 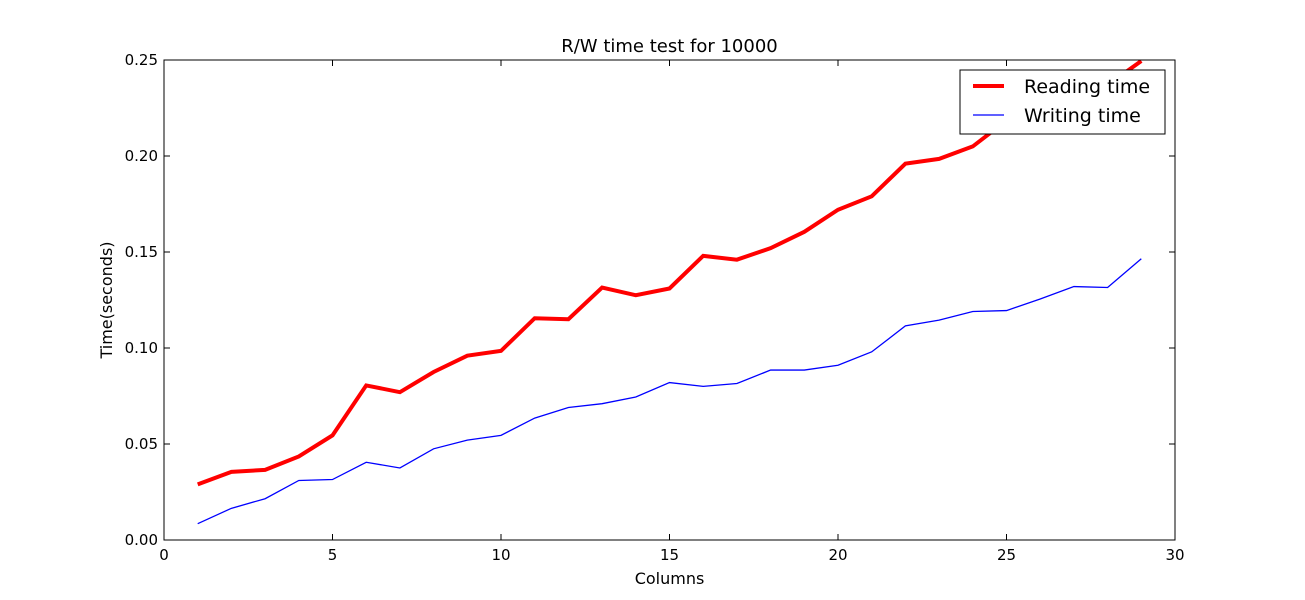 What do you see at coordinates (1006, 555) in the screenshot?
I see `x-tick-label: 25` at bounding box center [1006, 555].